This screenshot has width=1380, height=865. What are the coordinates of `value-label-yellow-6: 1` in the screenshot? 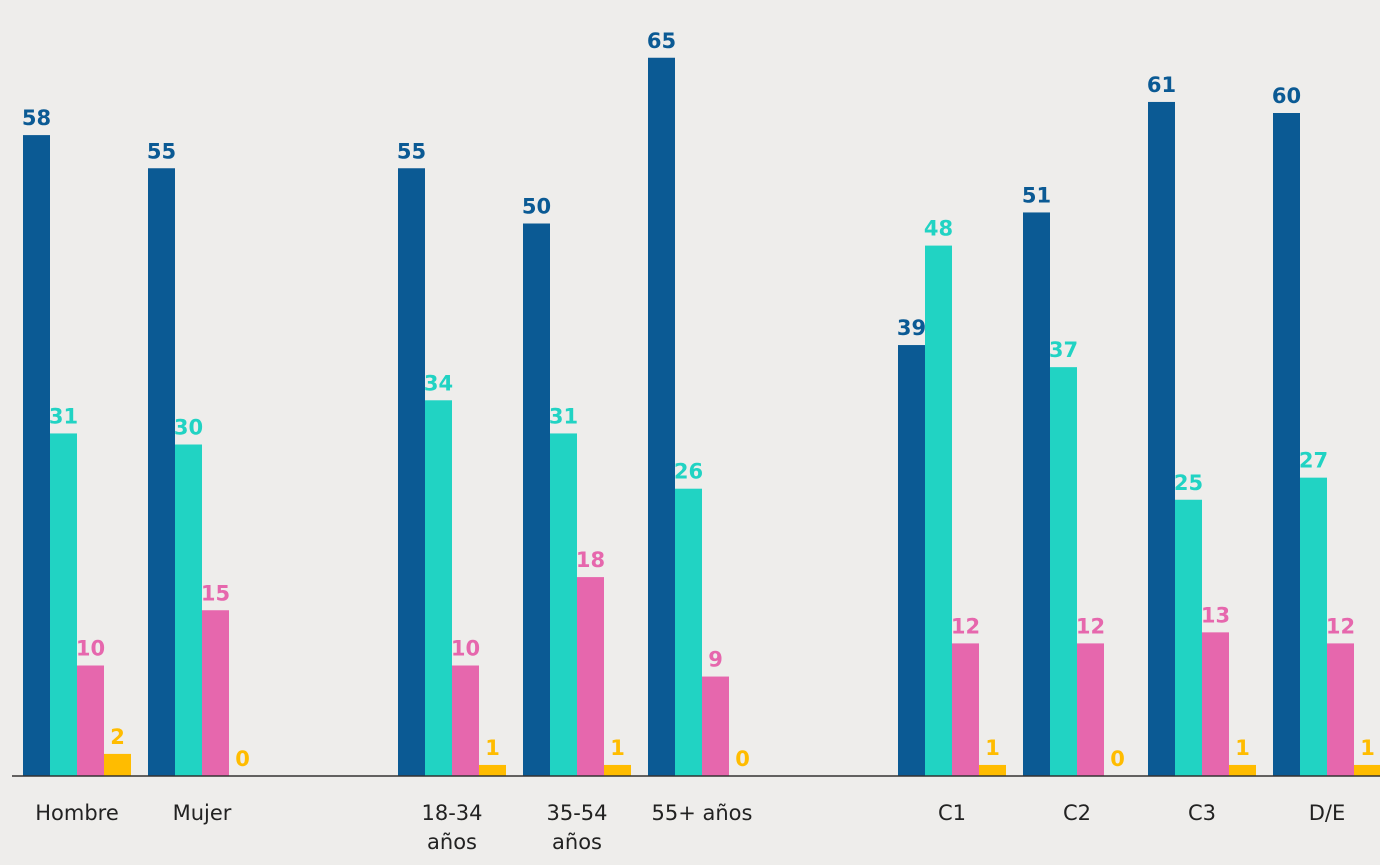 It's located at (992, 748).